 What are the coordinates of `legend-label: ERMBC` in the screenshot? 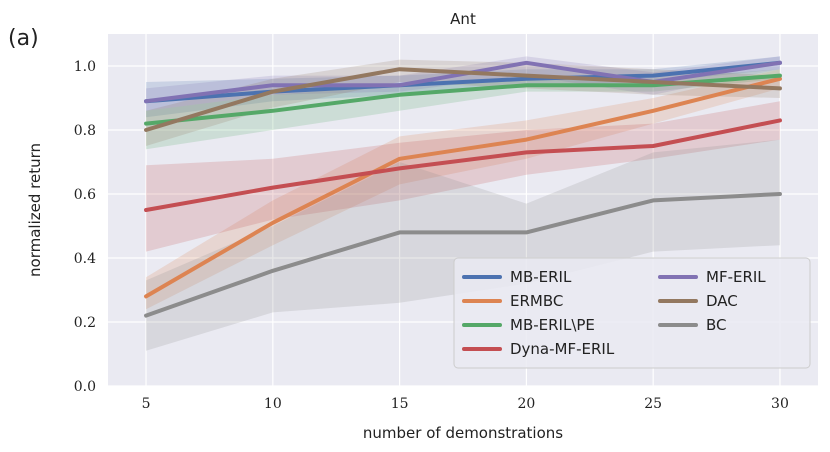 It's located at (536, 301).